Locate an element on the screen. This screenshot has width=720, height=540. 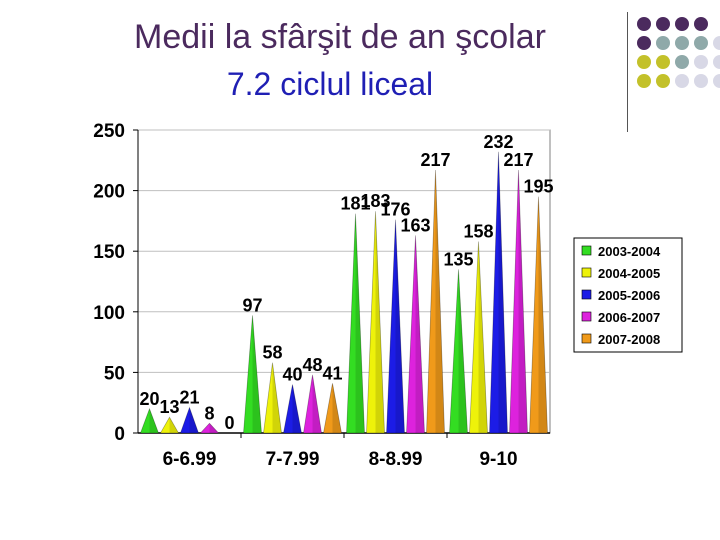
decorative-dot-grid is located at coordinates (678, 52).